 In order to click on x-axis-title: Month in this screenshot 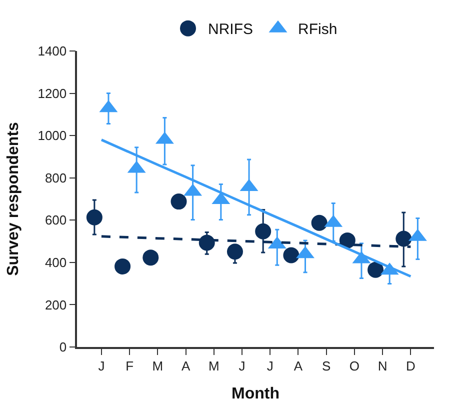, I will do `click(256, 394)`.